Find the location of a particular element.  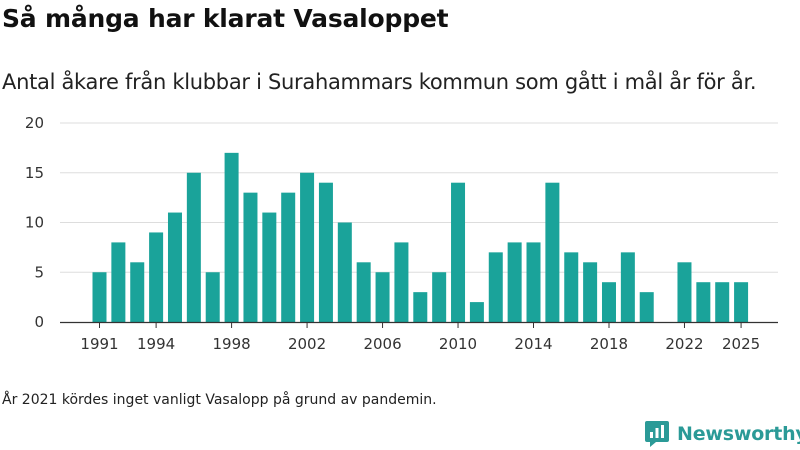

x-tick-label: 2010 is located at coordinates (458, 344).